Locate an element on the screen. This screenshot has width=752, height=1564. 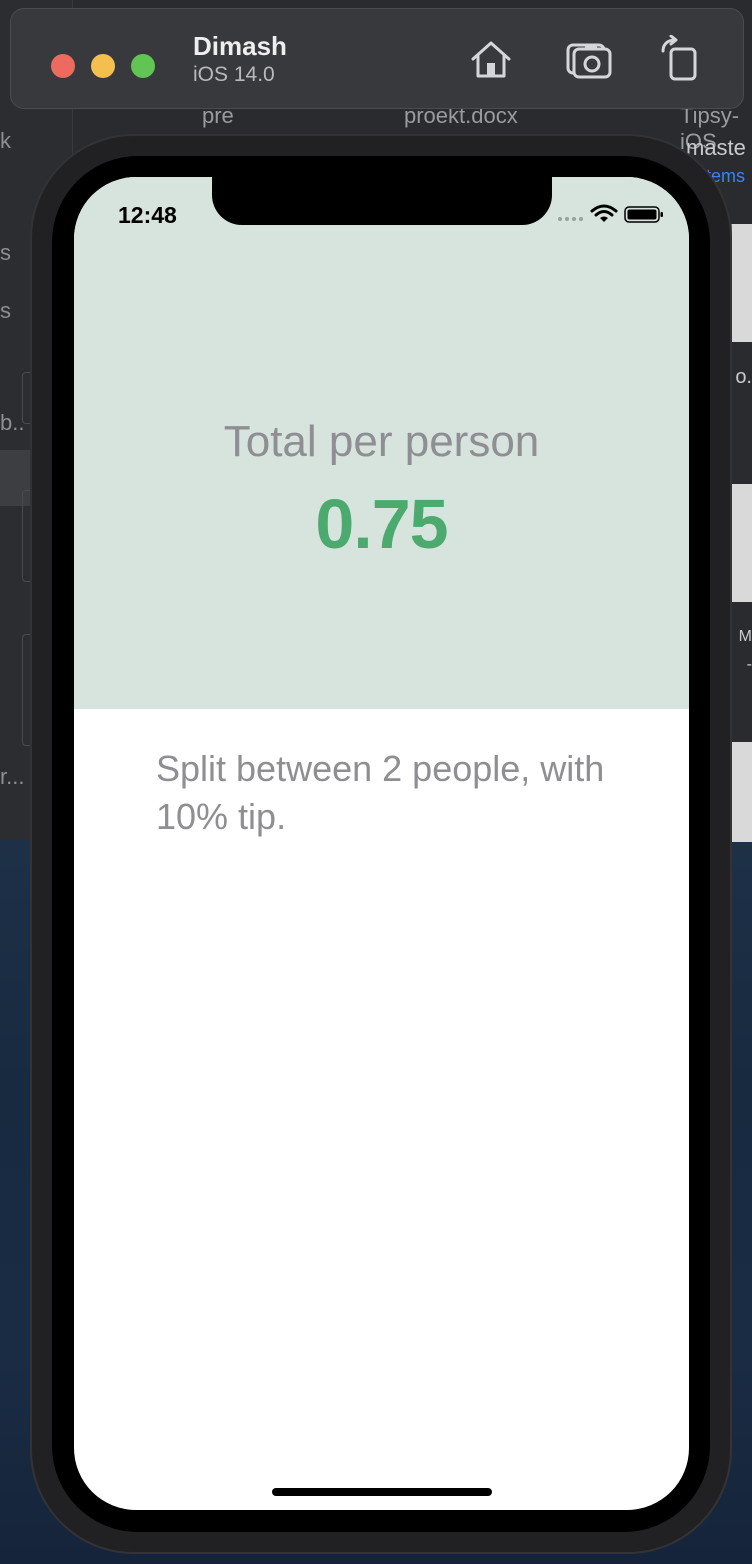
total-per-person-label: Total per person is located at coordinates (381, 441).